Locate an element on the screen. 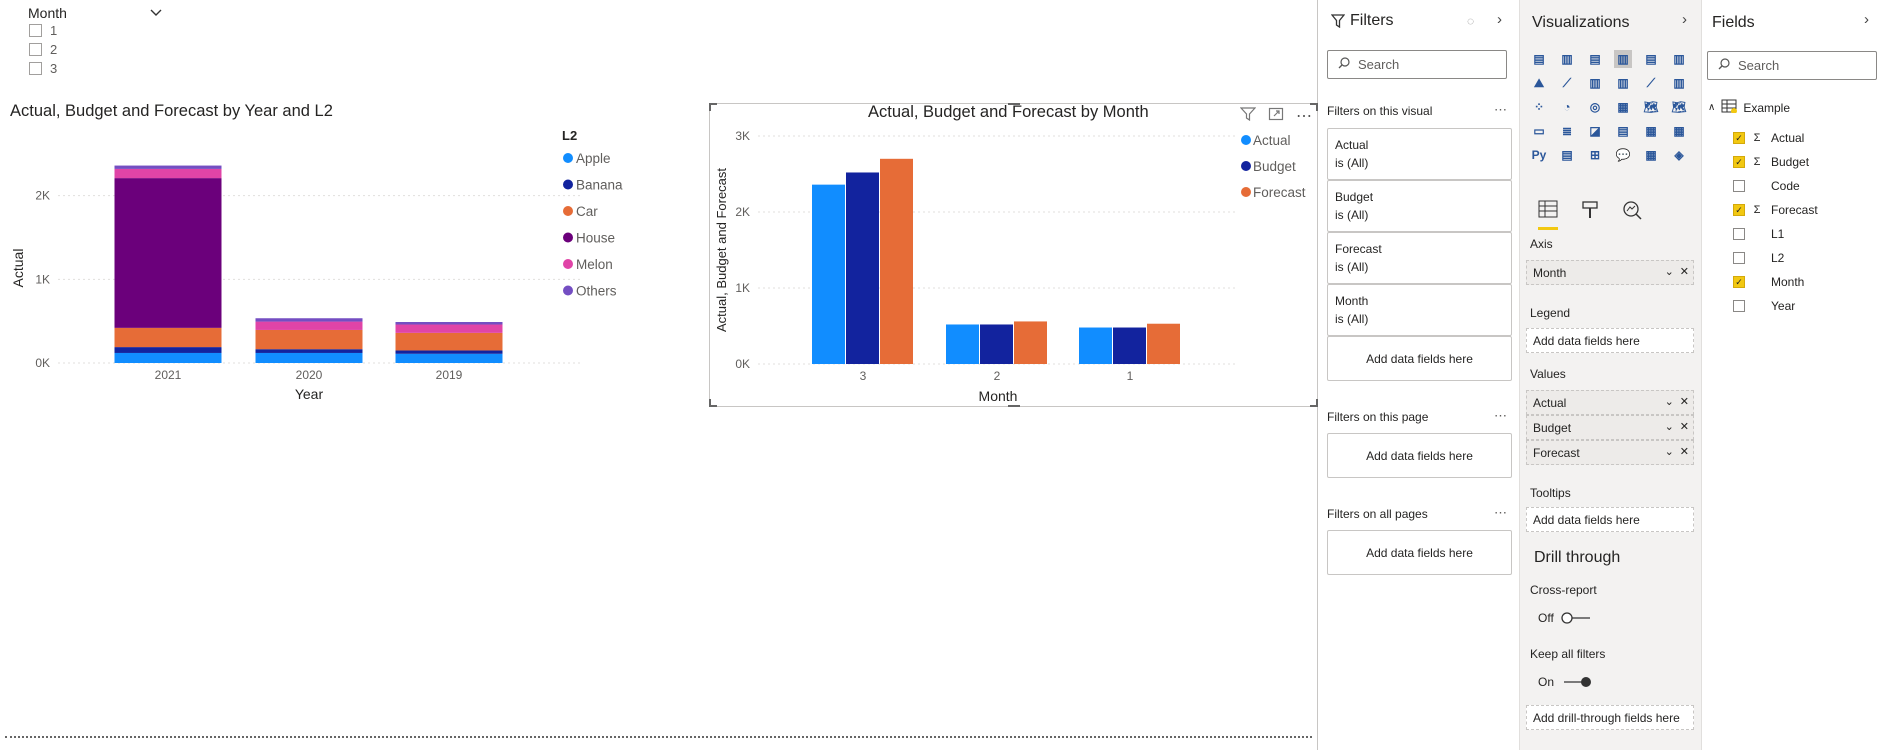 The height and width of the screenshot is (750, 1883). field-row-year: Year is located at coordinates (1764, 306).